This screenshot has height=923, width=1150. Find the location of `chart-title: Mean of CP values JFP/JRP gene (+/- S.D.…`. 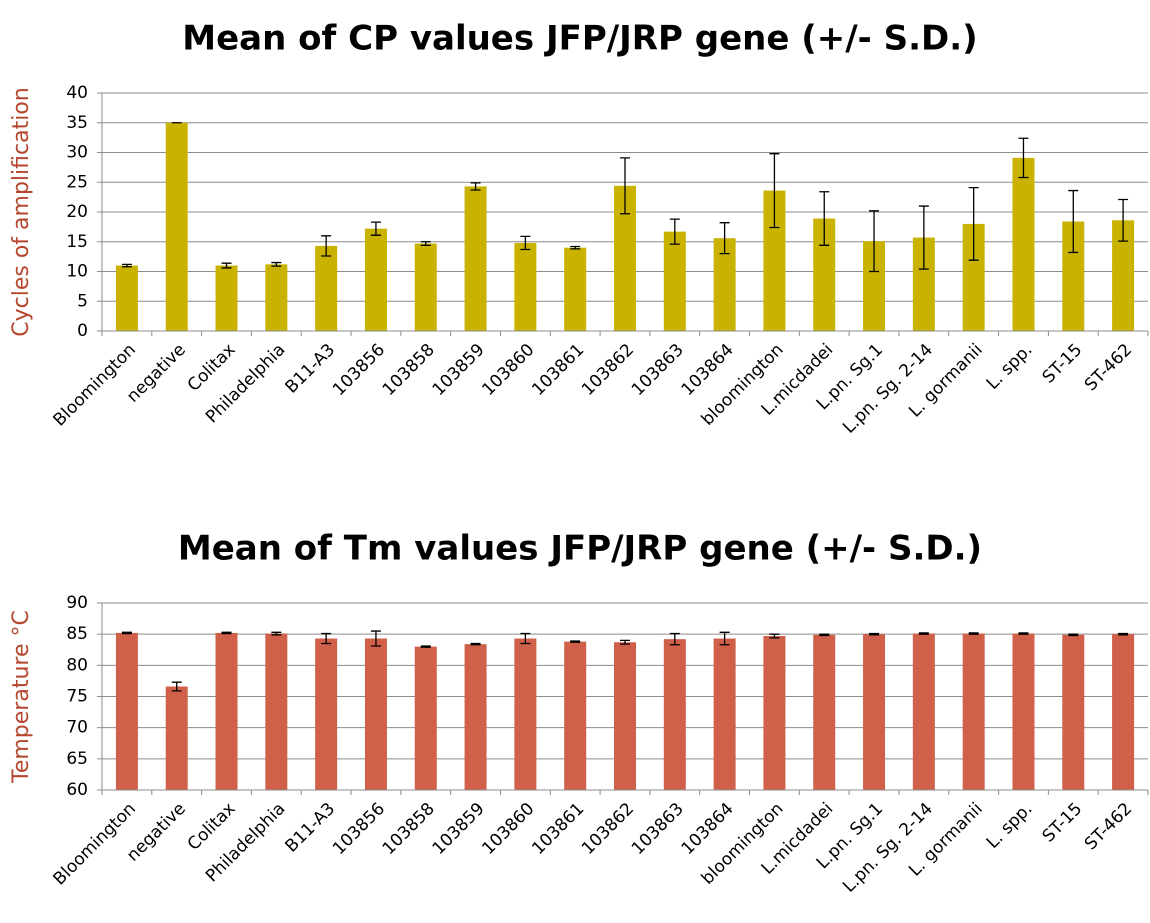

chart-title: Mean of CP values JFP/JRP gene (+/- S.D.… is located at coordinates (579, 39).